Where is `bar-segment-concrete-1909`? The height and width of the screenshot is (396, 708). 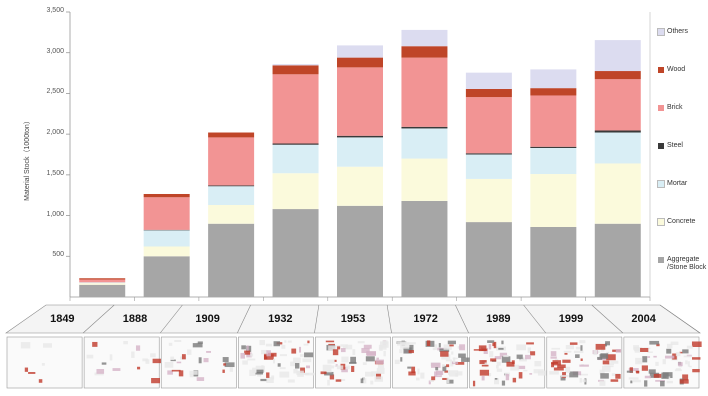 bar-segment-concrete-1909 is located at coordinates (231, 214).